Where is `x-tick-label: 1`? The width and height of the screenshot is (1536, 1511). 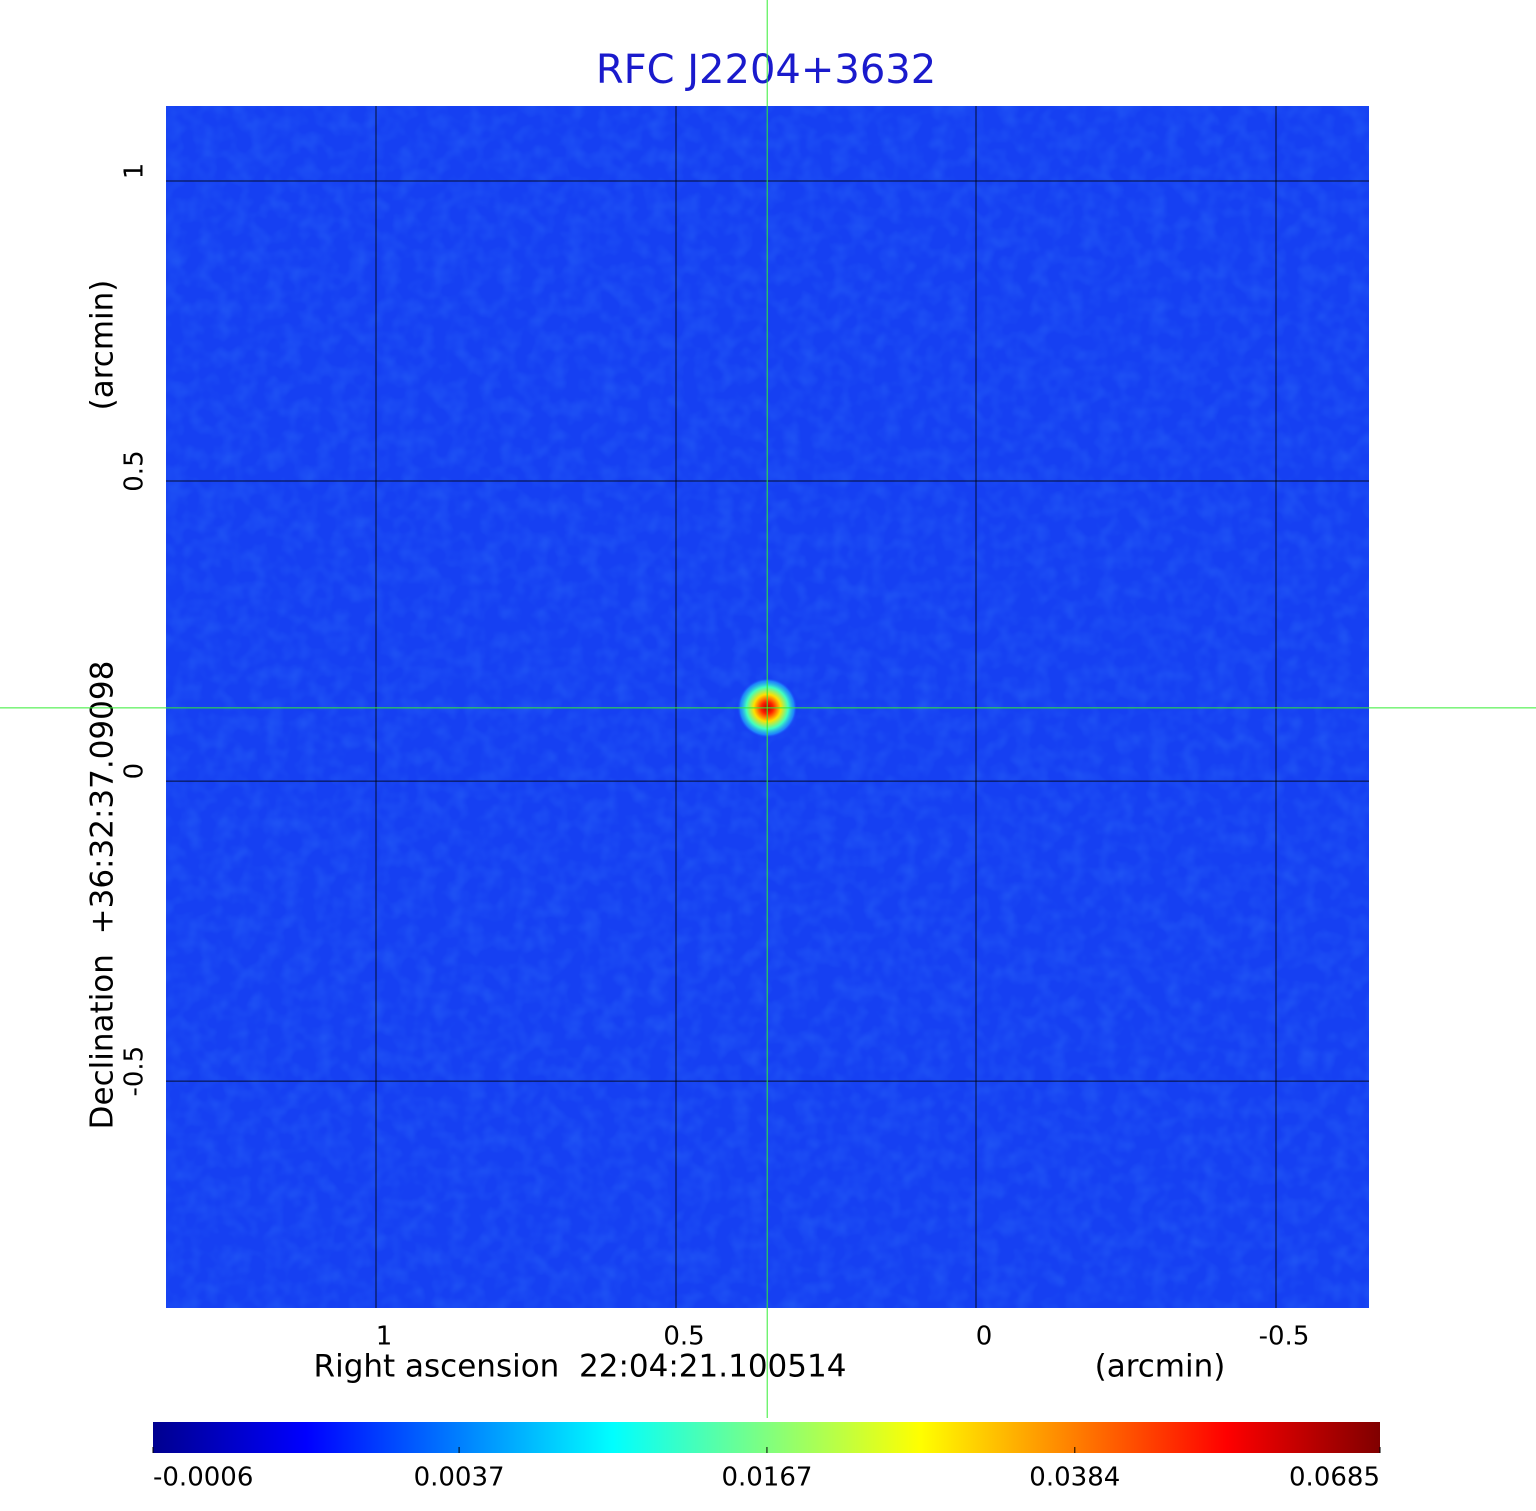 x-tick-label: 1 is located at coordinates (384, 1337).